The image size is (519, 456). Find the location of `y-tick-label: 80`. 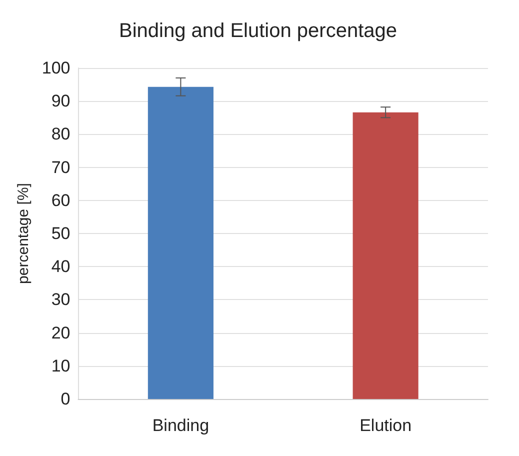

y-tick-label: 80 is located at coordinates (60, 134).